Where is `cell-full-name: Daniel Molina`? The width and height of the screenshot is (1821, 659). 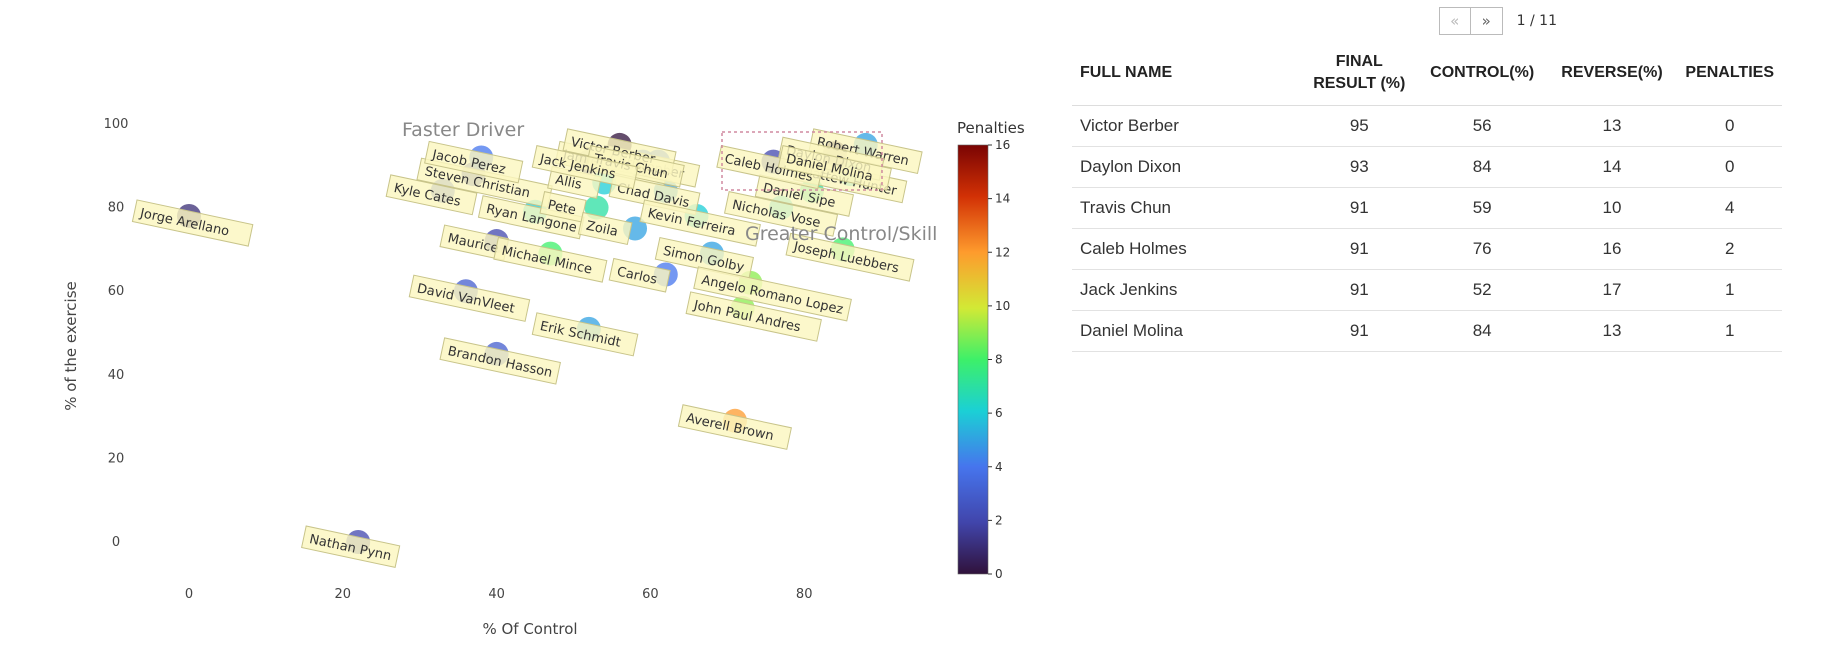 cell-full-name: Daniel Molina is located at coordinates (1186, 331).